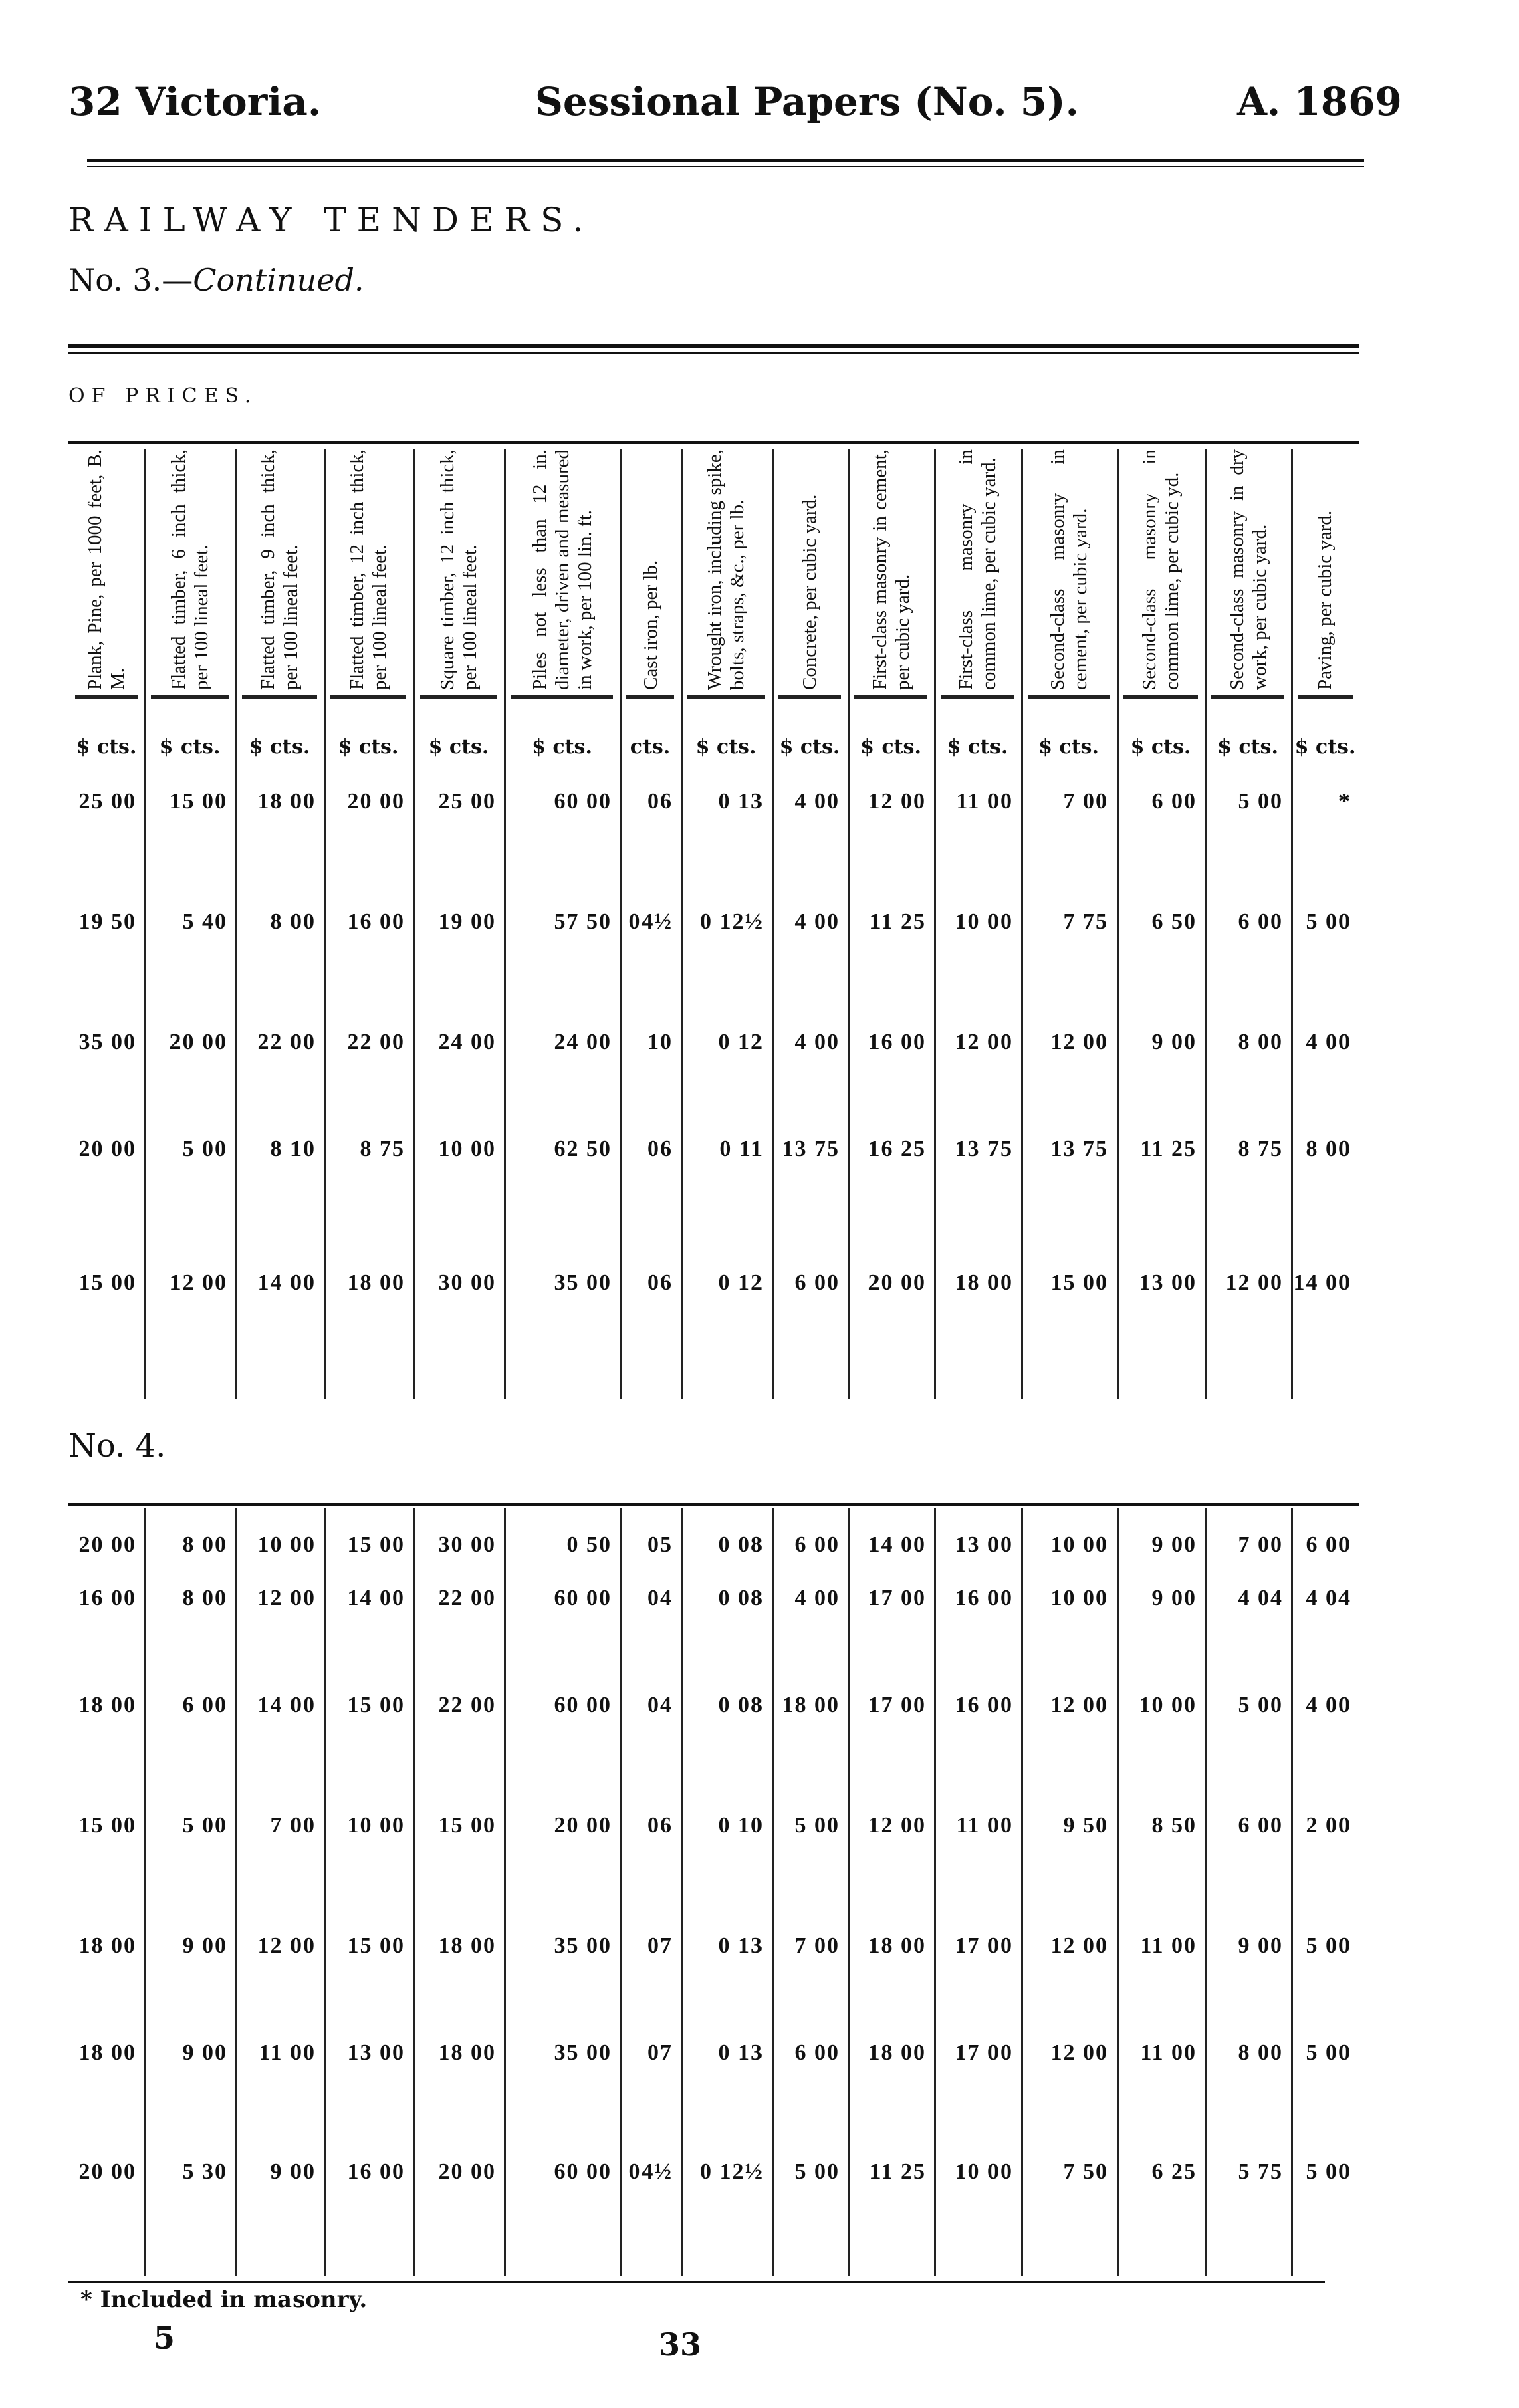 This screenshot has width=1519, height=2408. What do you see at coordinates (107, 801) in the screenshot?
I see `table-cell: 25 00` at bounding box center [107, 801].